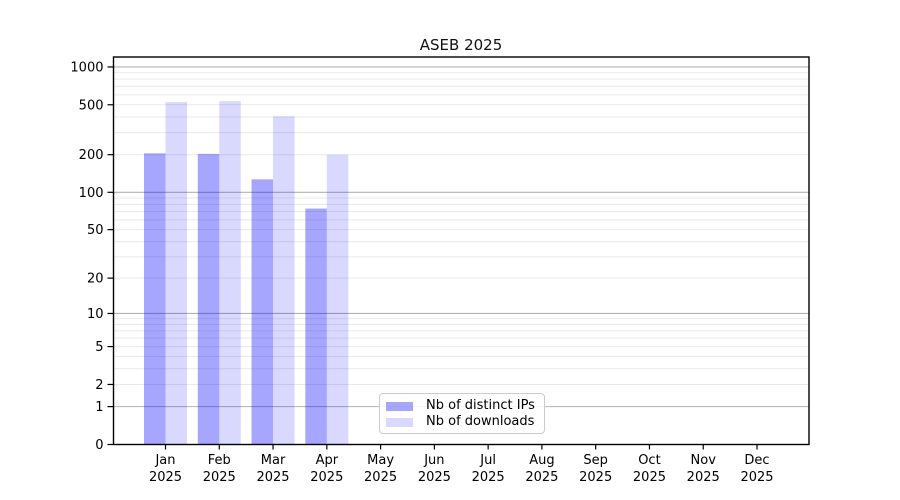 The width and height of the screenshot is (900, 500). I want to click on x-tick-label-month: Jan, so click(164, 460).